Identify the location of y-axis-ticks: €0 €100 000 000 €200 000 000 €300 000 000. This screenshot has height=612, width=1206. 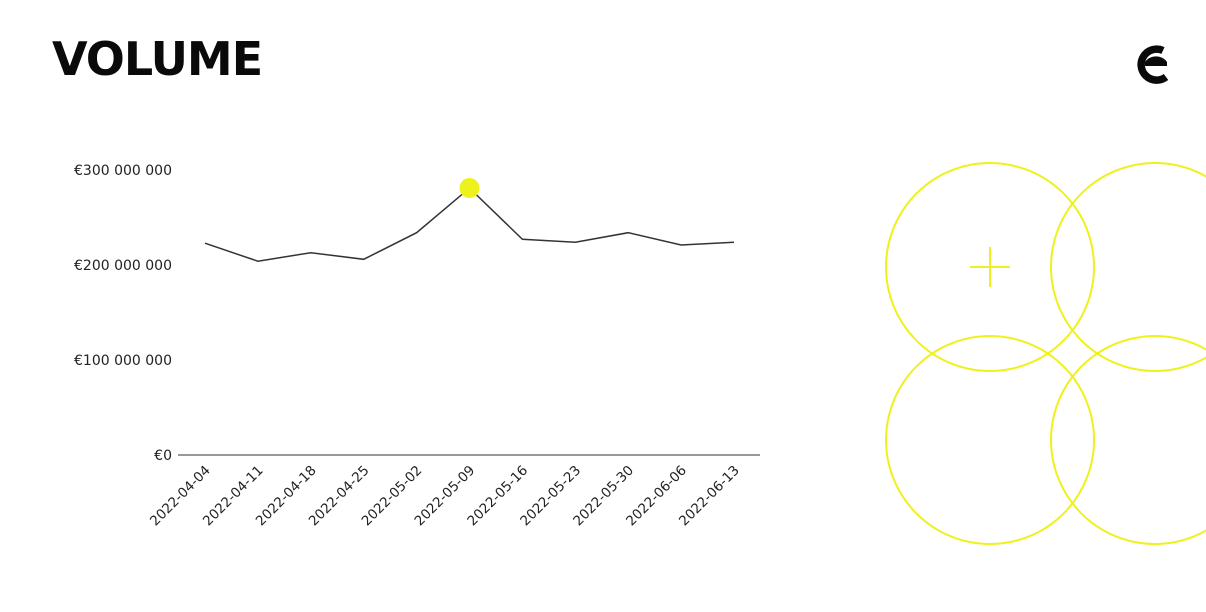
(123, 313).